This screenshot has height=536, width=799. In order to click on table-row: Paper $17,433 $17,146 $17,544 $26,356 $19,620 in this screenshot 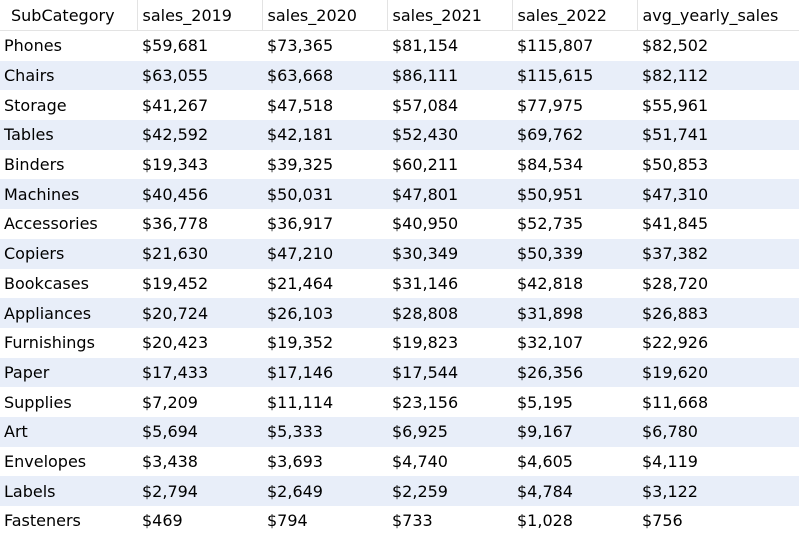, I will do `click(399, 372)`.